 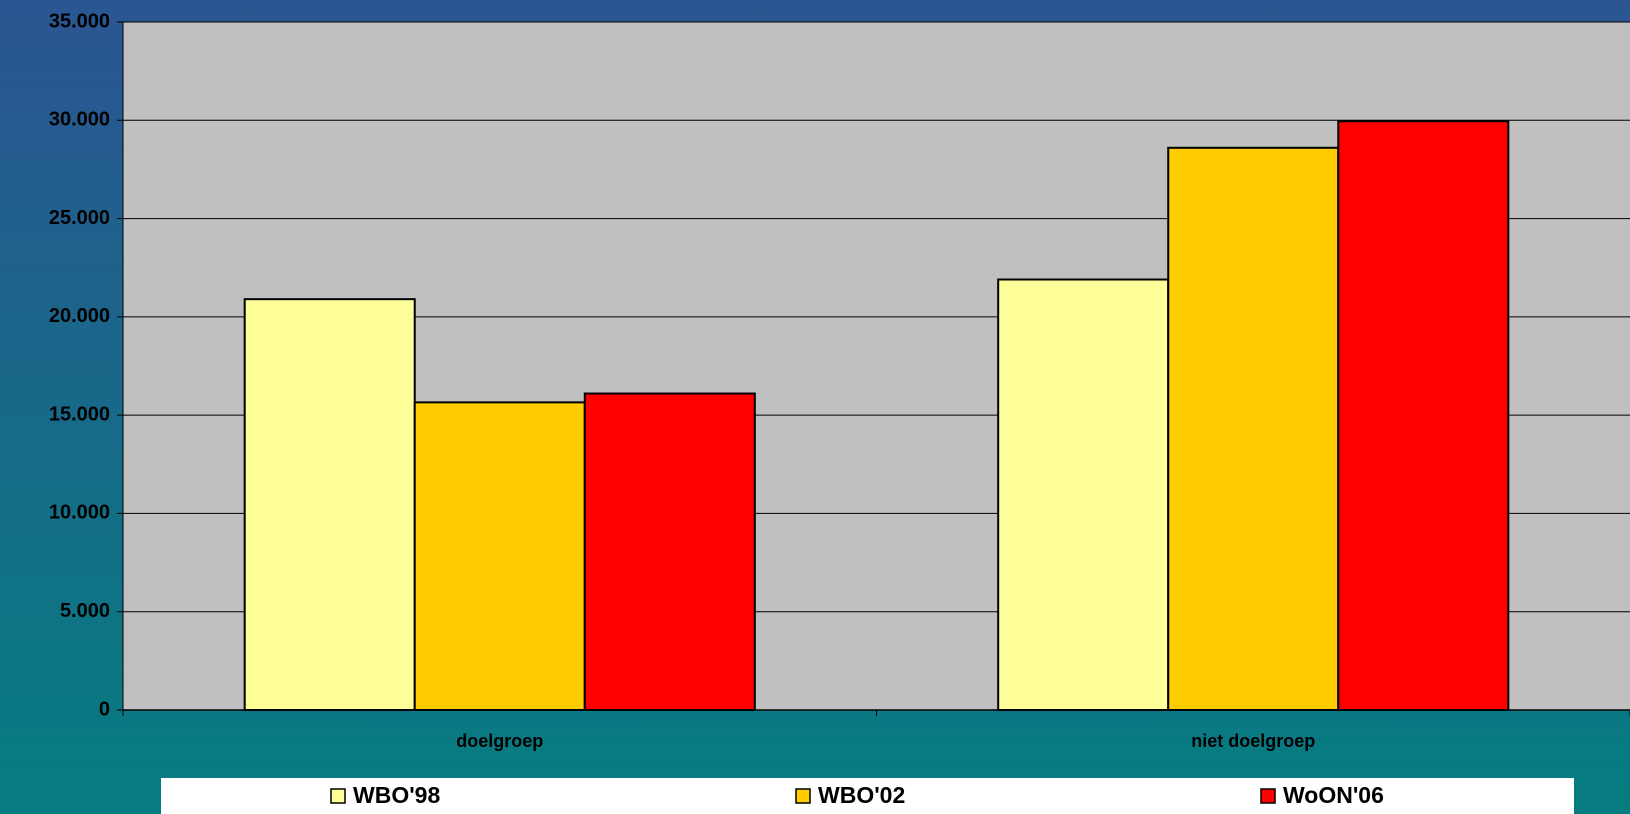 What do you see at coordinates (79, 21) in the screenshot?
I see `y-tick-label: 35.000` at bounding box center [79, 21].